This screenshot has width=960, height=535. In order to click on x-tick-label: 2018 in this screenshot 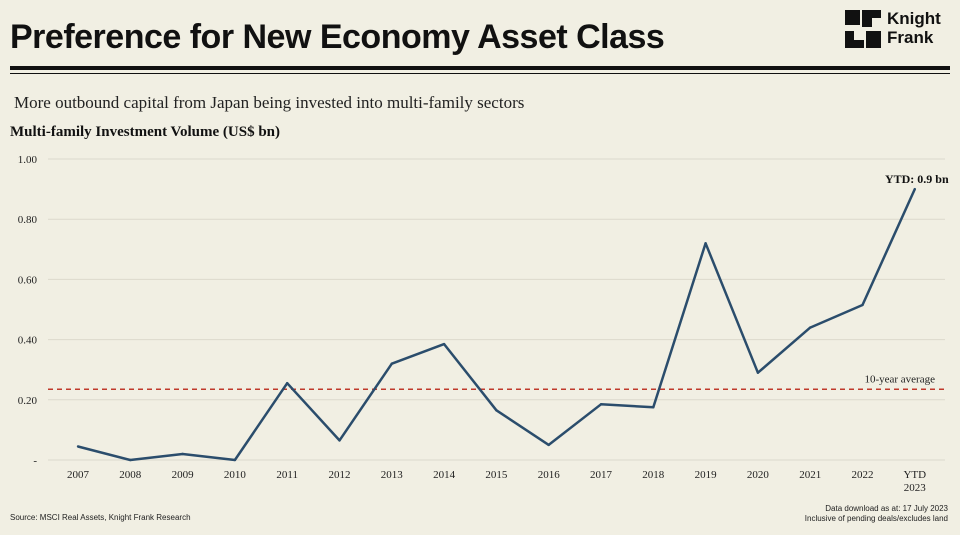, I will do `click(653, 475)`.